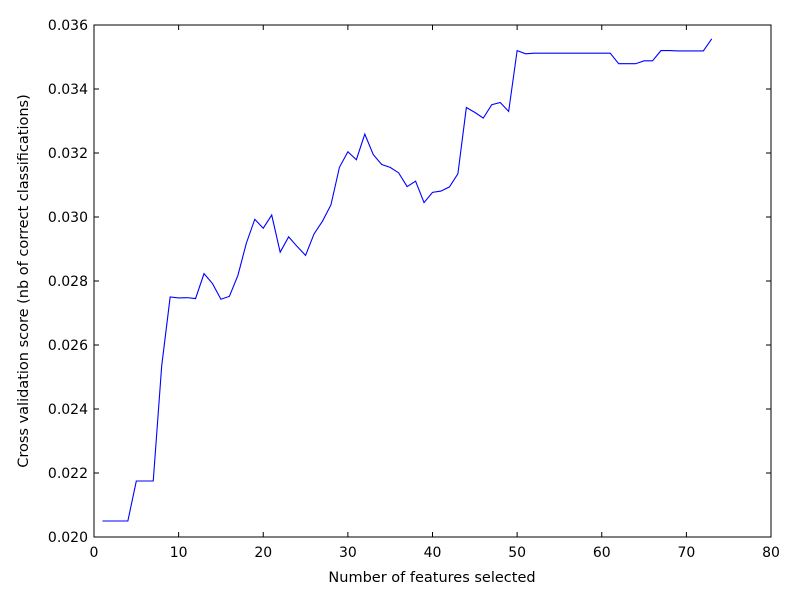 The image size is (800, 600). I want to click on x-tick-label: 10, so click(179, 553).